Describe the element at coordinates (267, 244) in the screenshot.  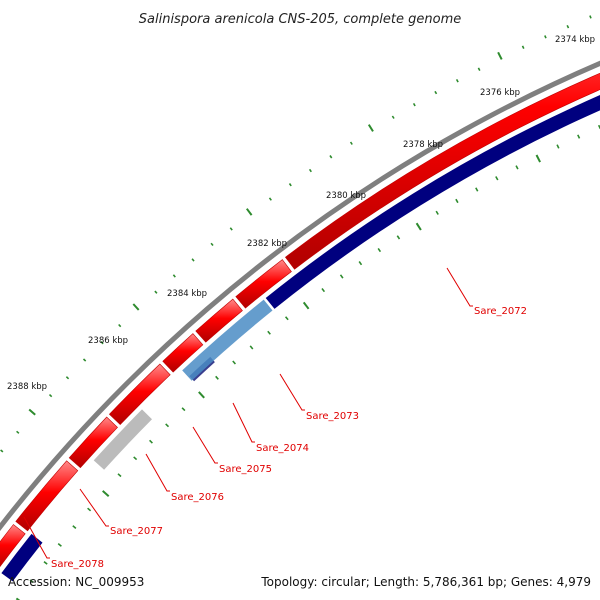
I see `tick-label-2382: 2382 kbp` at that location.